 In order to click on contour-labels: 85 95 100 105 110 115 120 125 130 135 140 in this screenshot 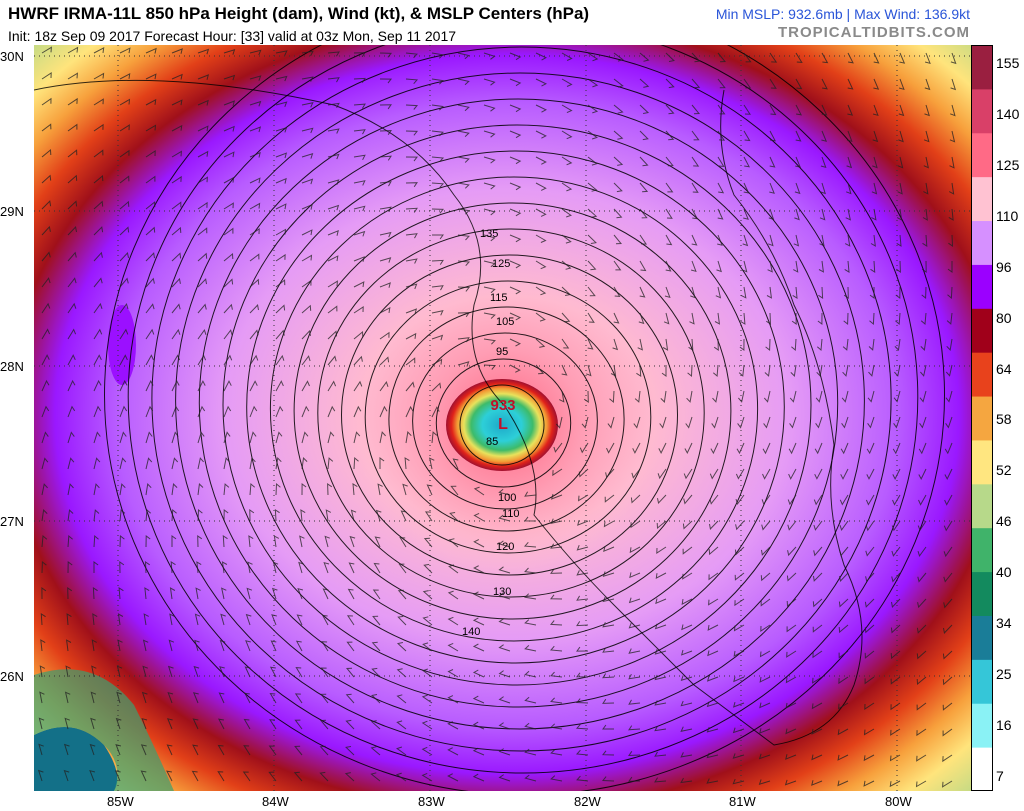, I will do `click(491, 433)`.